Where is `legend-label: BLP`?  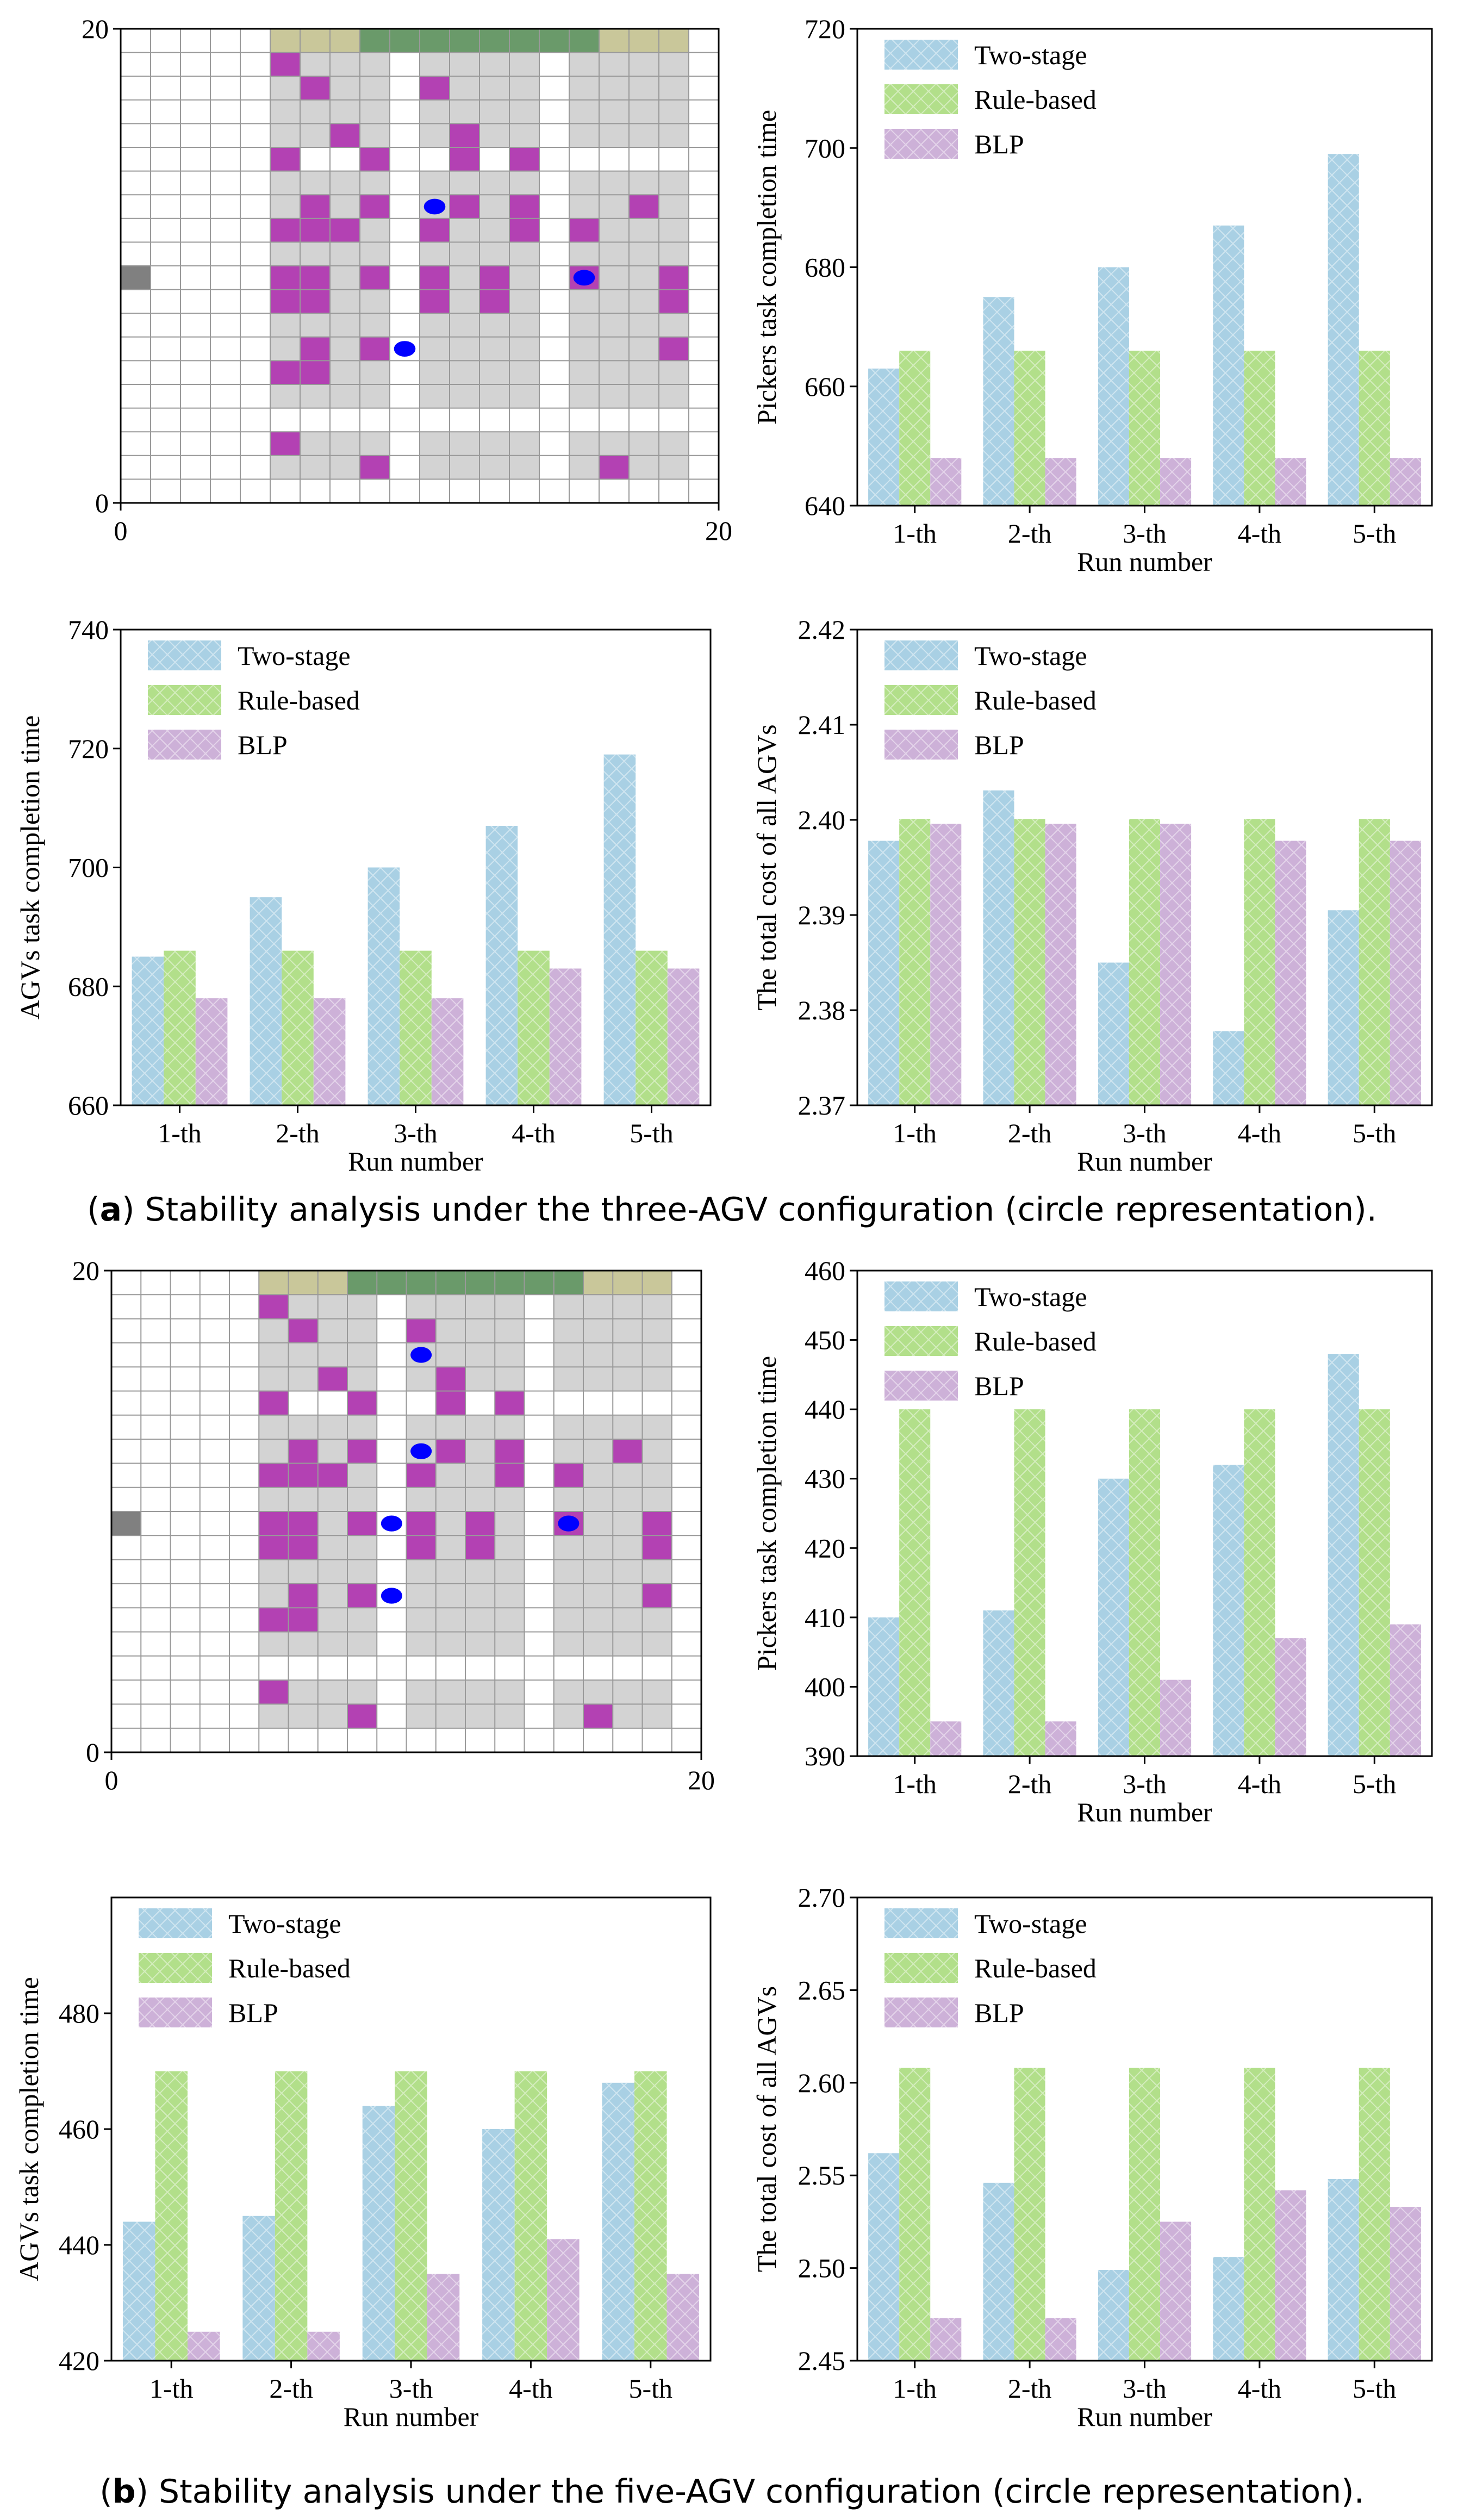 legend-label: BLP is located at coordinates (263, 745).